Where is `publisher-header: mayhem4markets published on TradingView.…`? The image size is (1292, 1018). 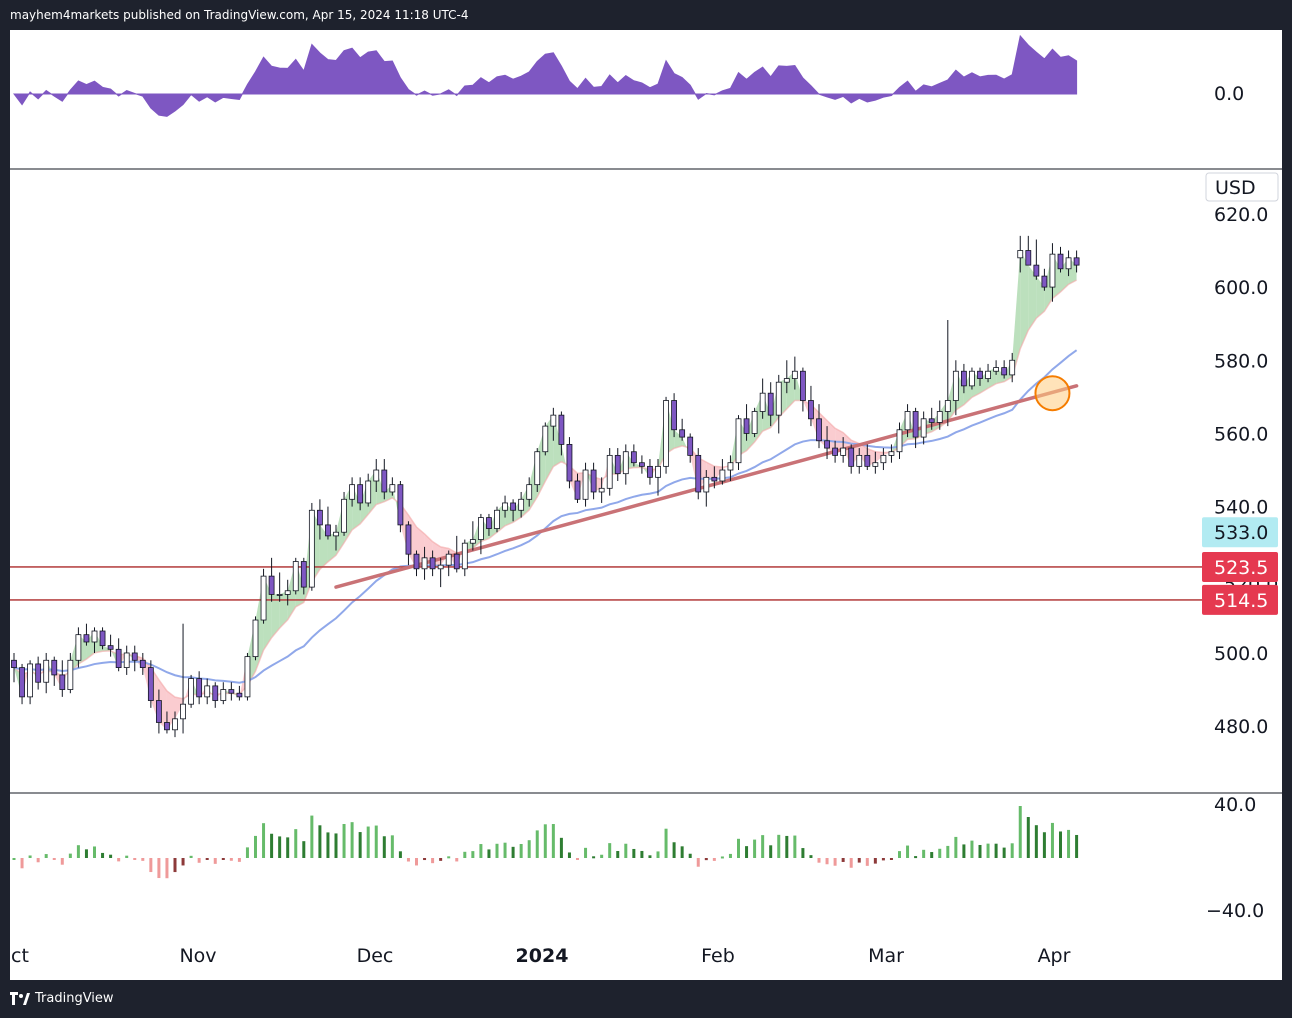
publisher-header: mayhem4markets published on TradingView.… is located at coordinates (239, 15).